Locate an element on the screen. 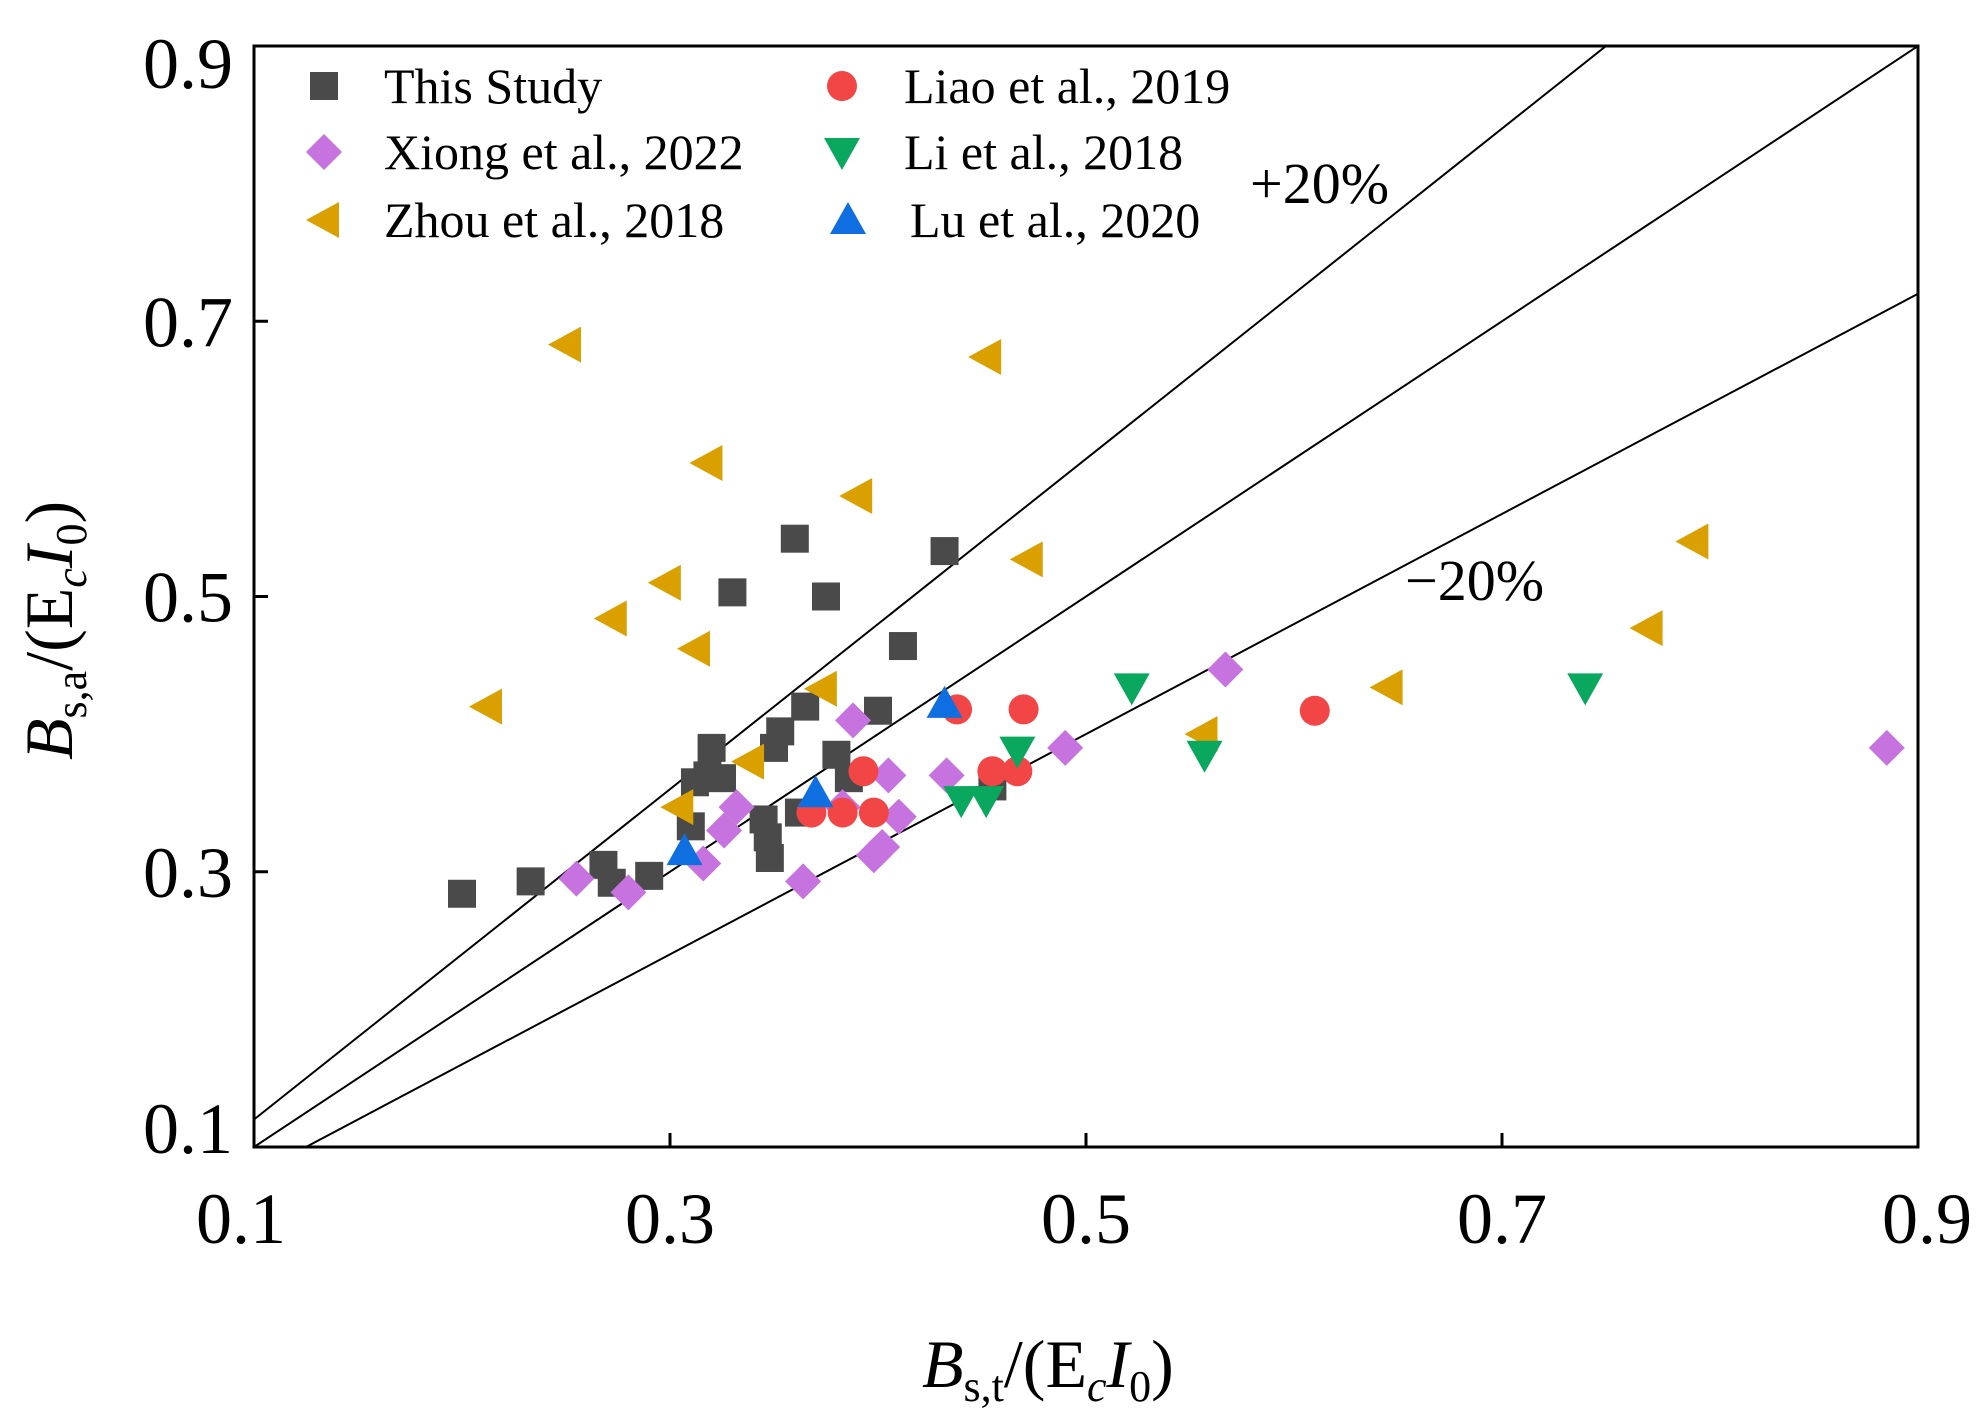  y-axis-label: Bs,a/(EcI0) is located at coordinates (53, 630).